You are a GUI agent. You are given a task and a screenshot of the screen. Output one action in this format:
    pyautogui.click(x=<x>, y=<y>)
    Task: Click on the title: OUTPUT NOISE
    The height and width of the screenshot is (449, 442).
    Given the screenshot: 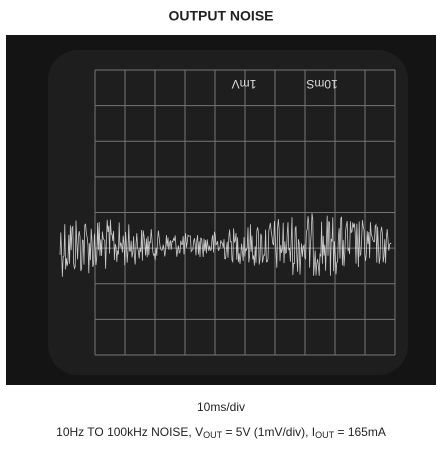 What is the action you would take?
    pyautogui.click(x=220, y=16)
    